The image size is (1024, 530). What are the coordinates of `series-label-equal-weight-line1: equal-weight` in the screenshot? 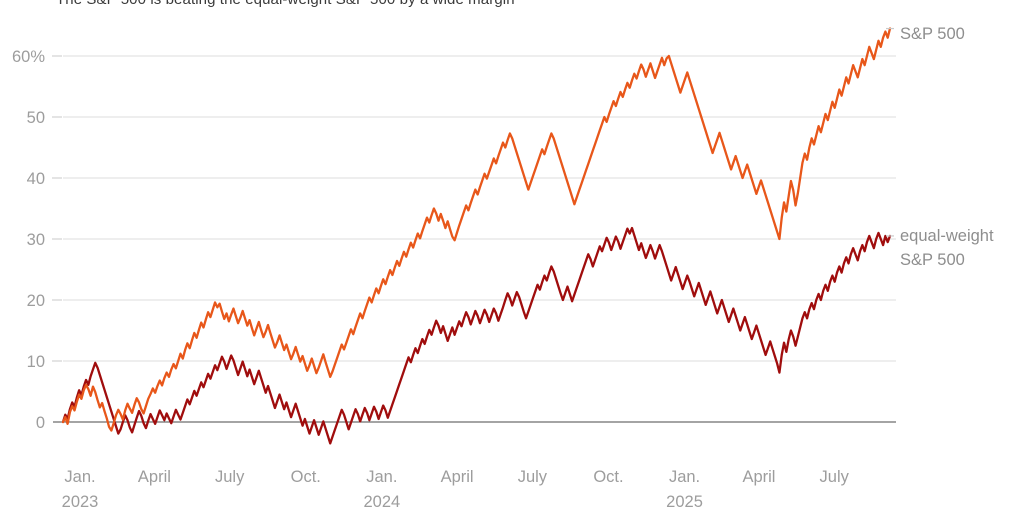 It's located at (947, 236).